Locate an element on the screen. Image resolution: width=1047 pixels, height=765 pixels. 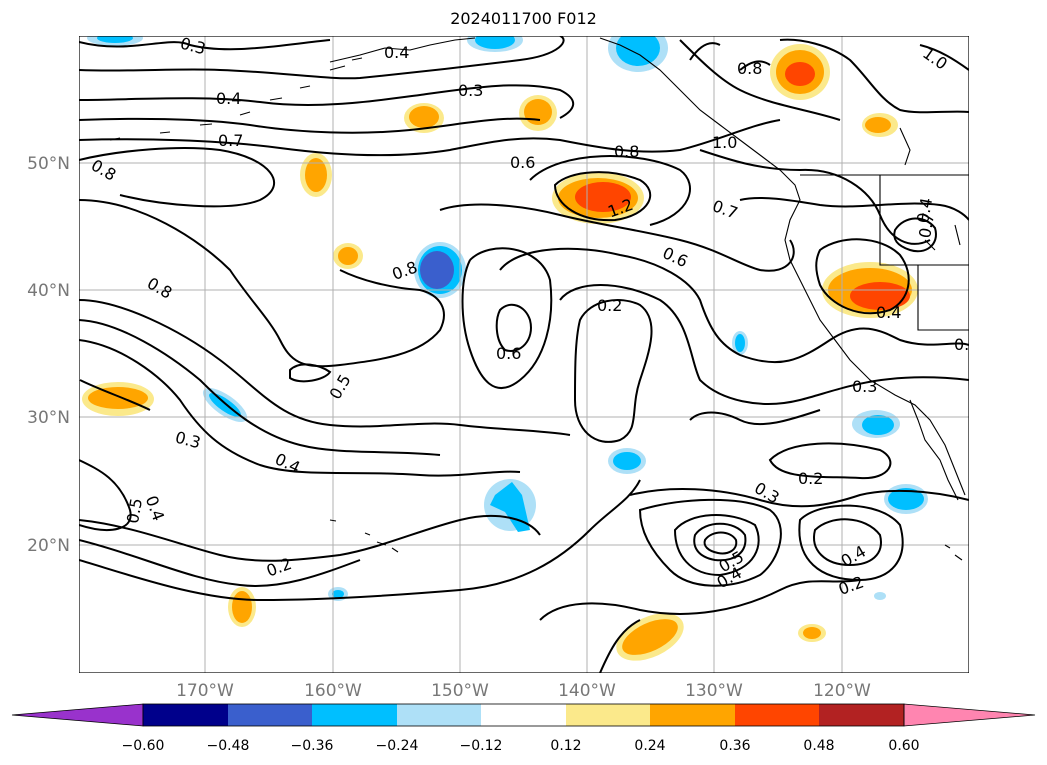
lon-label: 150°W is located at coordinates (460, 691).